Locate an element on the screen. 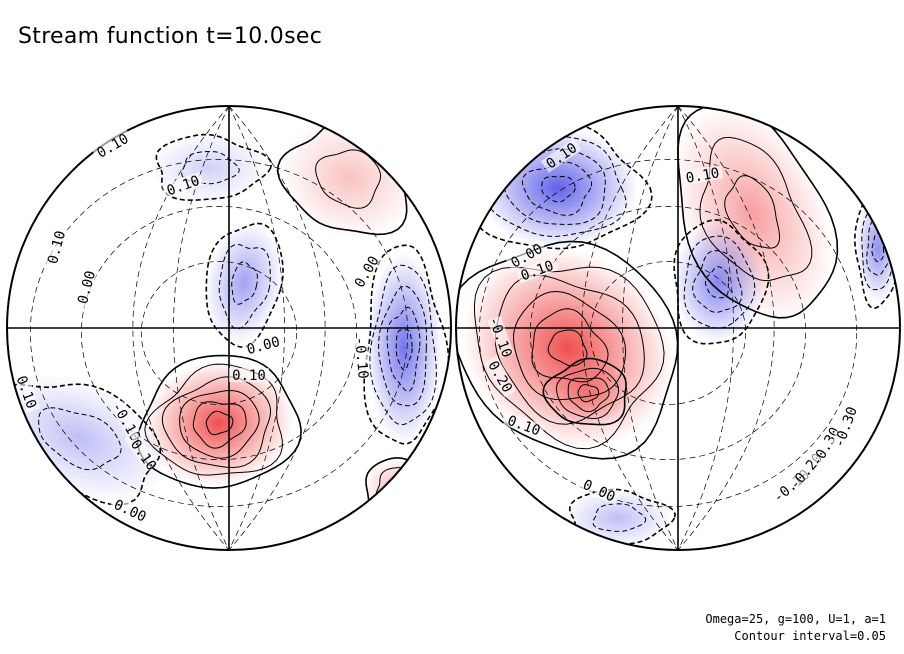  left-contour-label-7: -0.10 is located at coordinates (361, 357).